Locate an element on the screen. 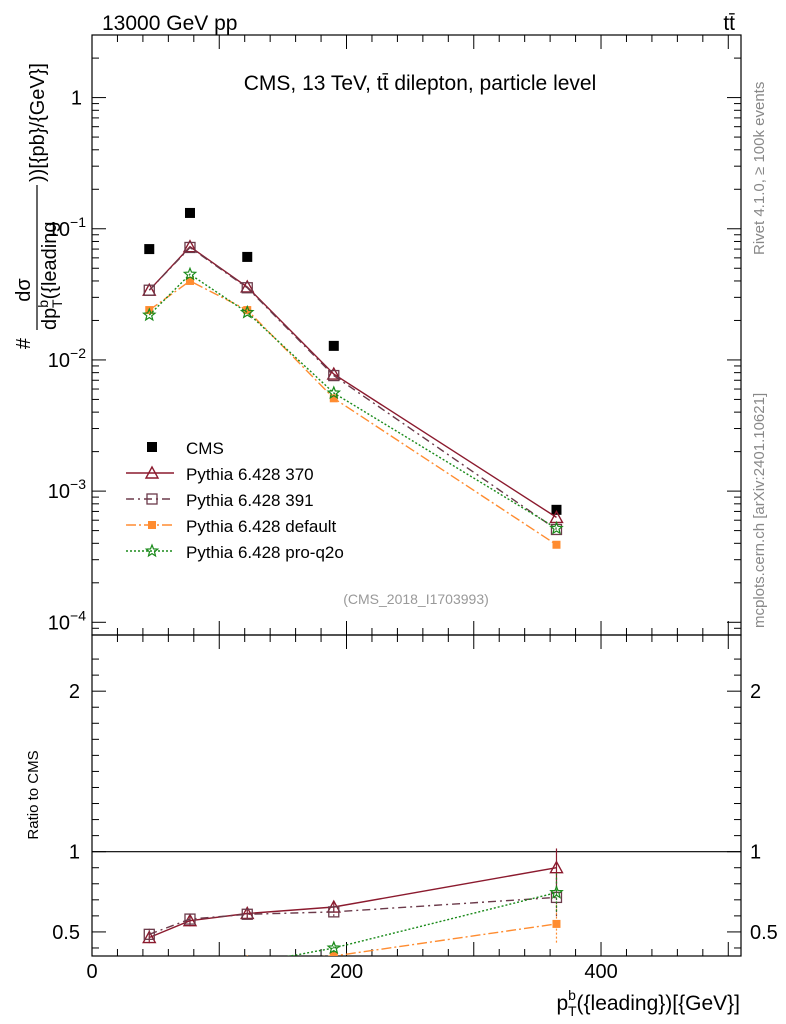  series-line is located at coordinates (352, 388).